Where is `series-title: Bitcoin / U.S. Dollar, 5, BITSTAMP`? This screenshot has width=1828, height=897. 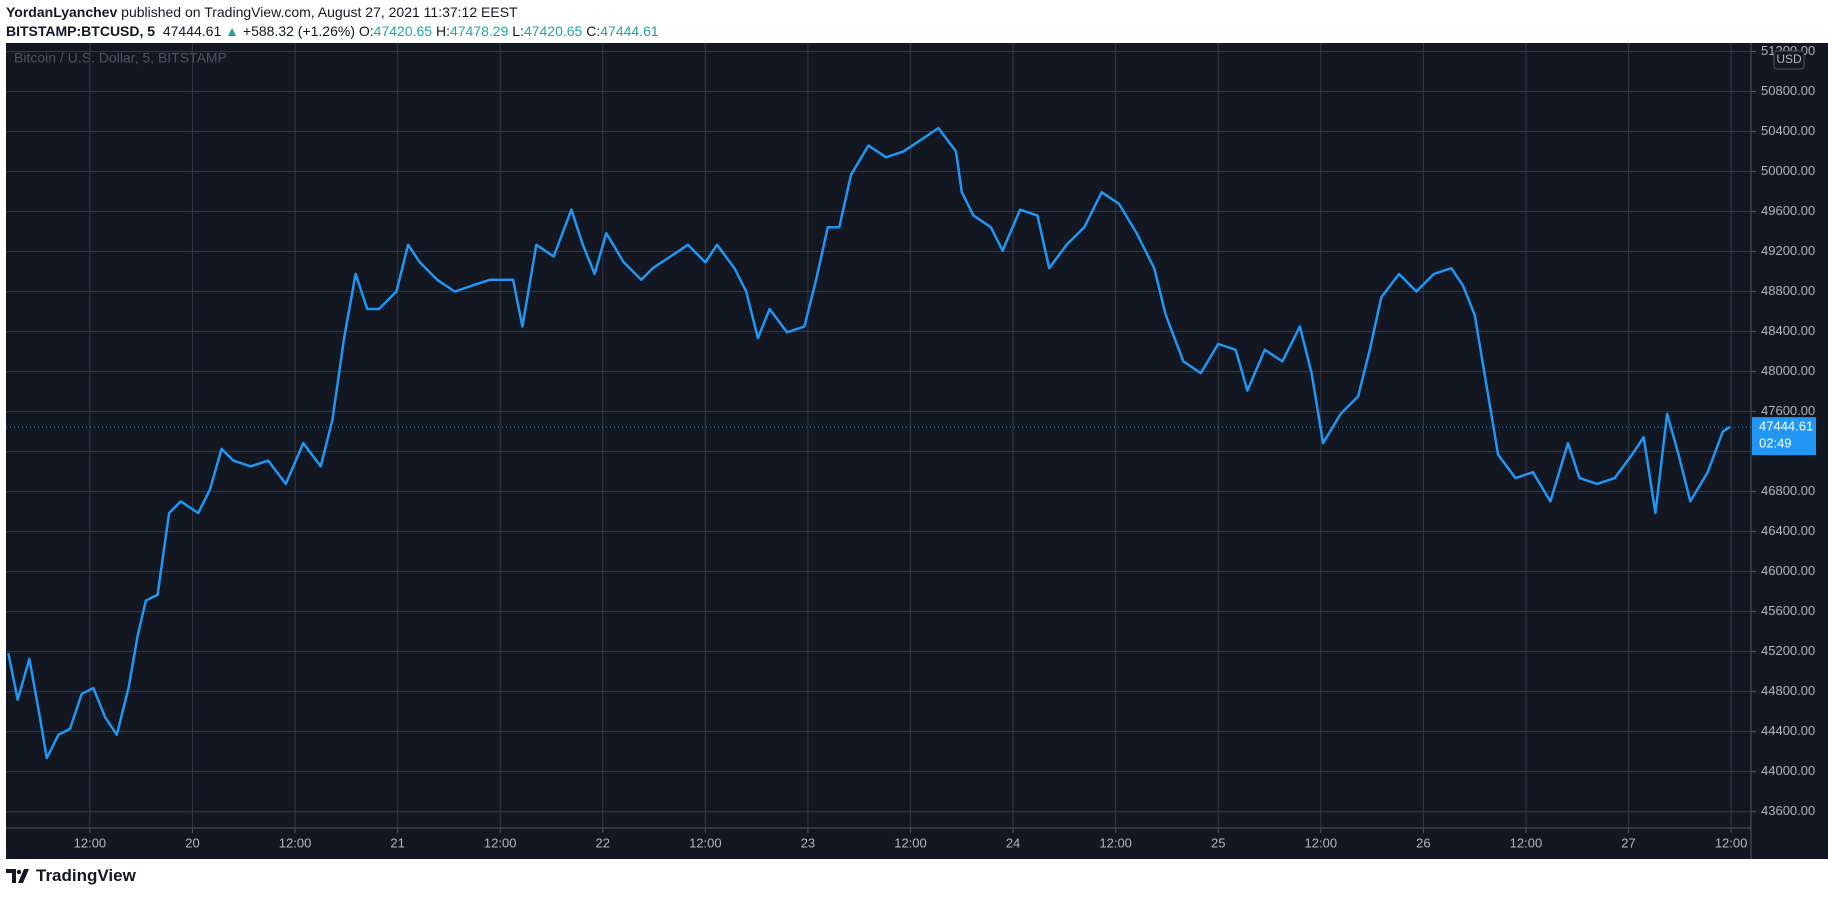 series-title: Bitcoin / U.S. Dollar, 5, BITSTAMP is located at coordinates (120, 58).